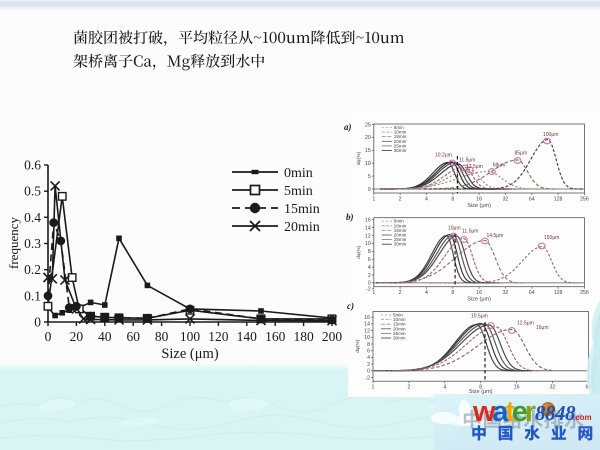 This screenshot has height=450, width=600. I want to click on svg-text: 200, so click(332, 336).